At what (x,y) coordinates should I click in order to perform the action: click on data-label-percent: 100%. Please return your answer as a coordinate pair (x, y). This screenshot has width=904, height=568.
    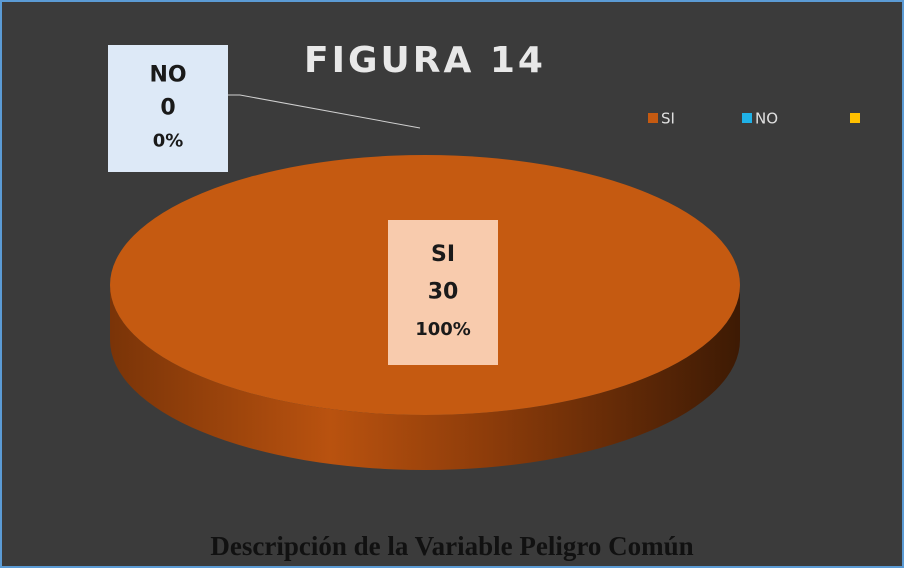
    Looking at the image, I should click on (443, 329).